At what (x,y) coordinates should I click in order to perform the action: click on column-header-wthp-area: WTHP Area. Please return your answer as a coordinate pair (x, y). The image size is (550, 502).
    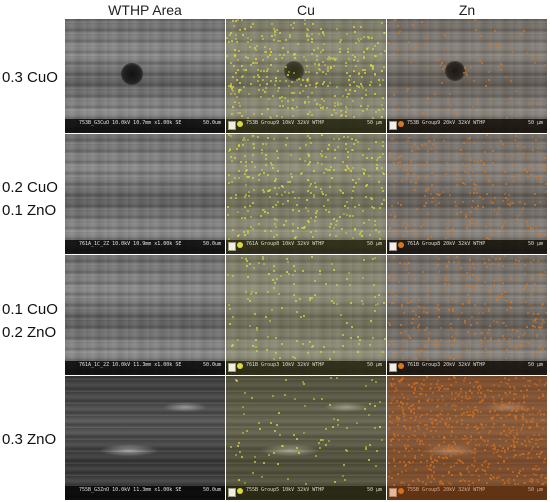
    Looking at the image, I should click on (145, 10).